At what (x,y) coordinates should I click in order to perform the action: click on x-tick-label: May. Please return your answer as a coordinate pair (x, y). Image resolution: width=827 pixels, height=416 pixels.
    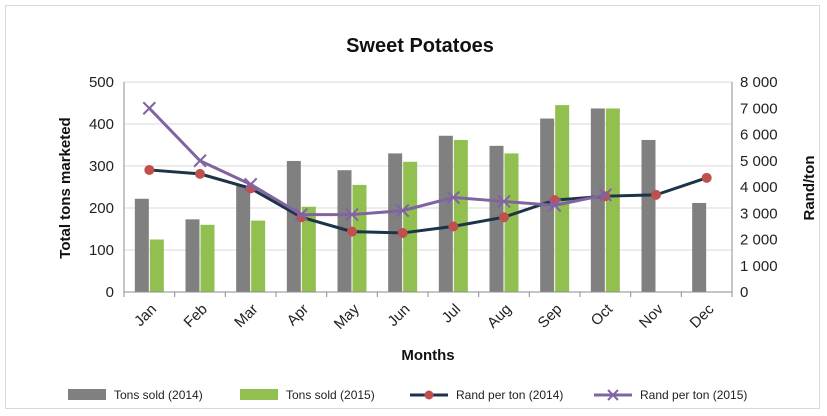
    Looking at the image, I should click on (347, 316).